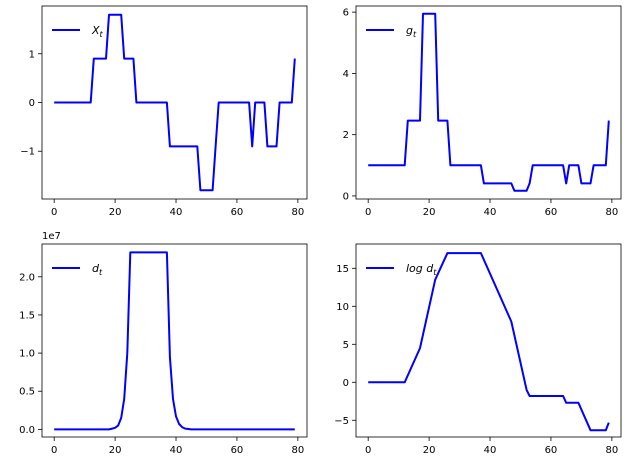  What do you see at coordinates (27, 430) in the screenshot?
I see `y-tick-label: 0.0` at bounding box center [27, 430].